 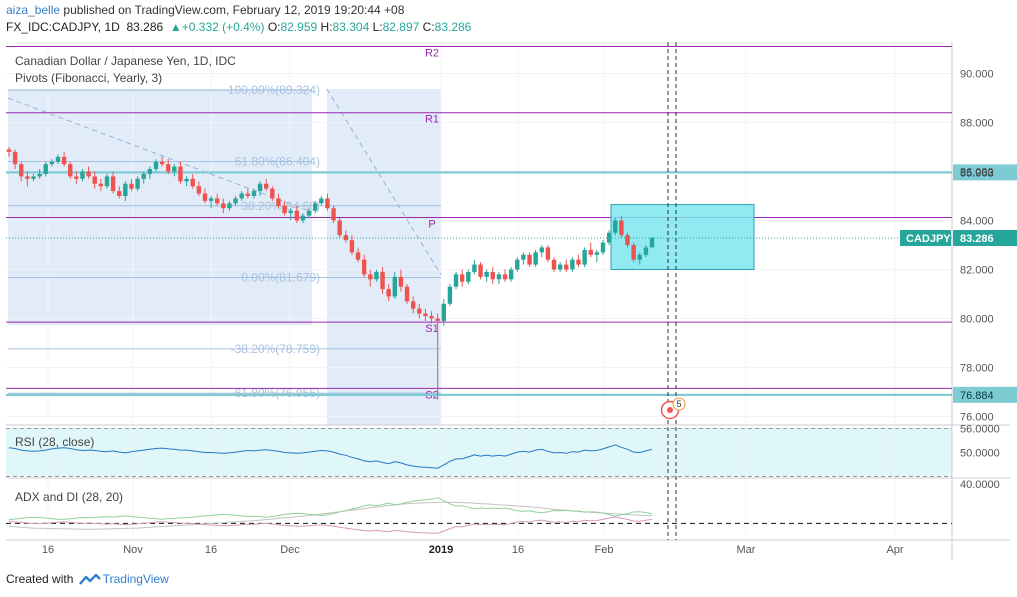 What do you see at coordinates (135, 579) in the screenshot?
I see `tradingview-brand: TradingView` at bounding box center [135, 579].